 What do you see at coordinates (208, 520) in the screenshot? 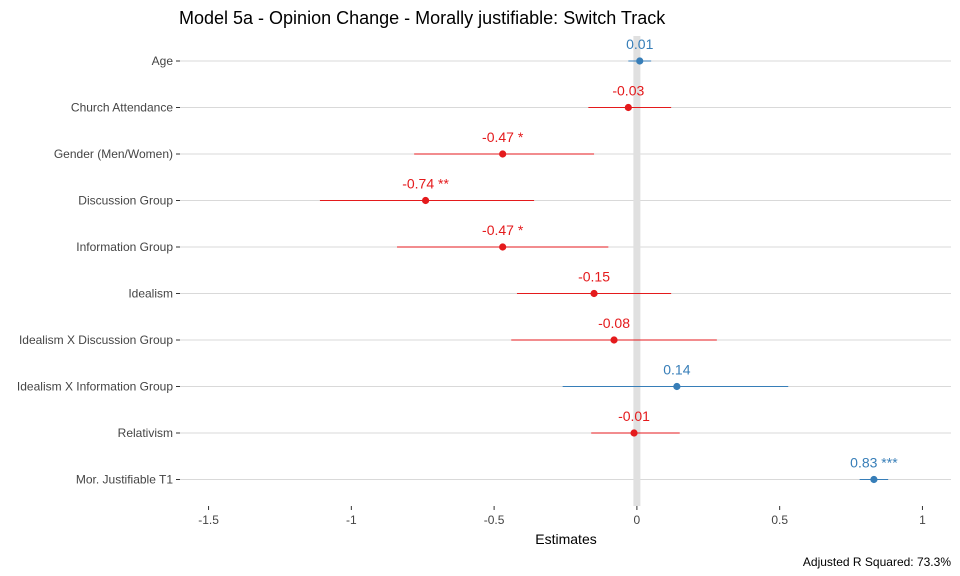
I see `x-tick-label: -1.5` at bounding box center [208, 520].